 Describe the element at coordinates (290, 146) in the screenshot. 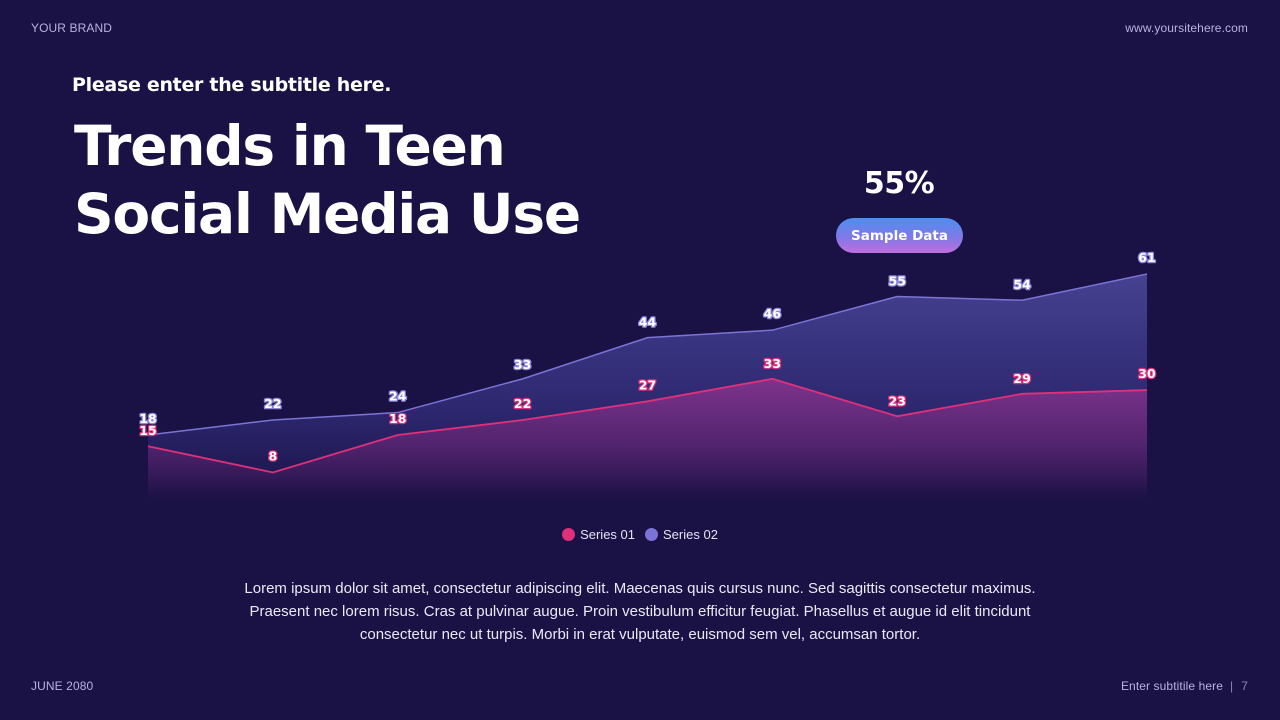

I see `title-line-1: Trends in Teen` at that location.